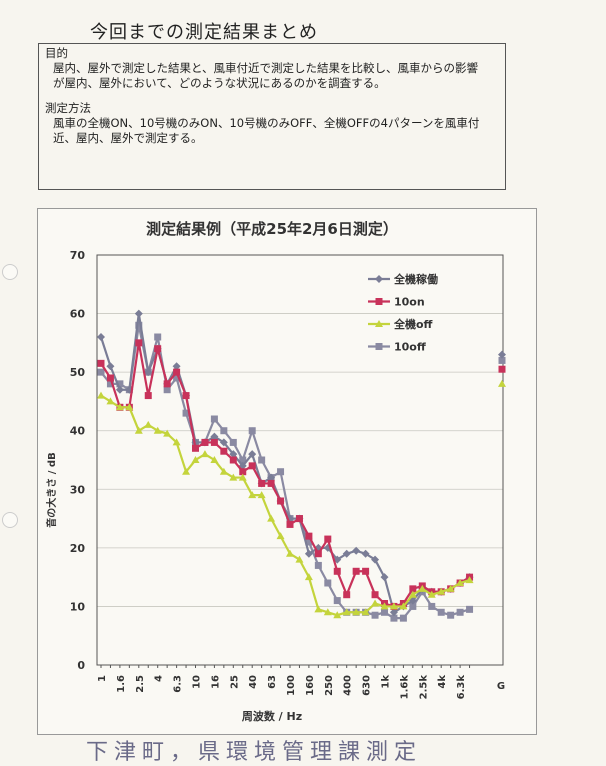 The image size is (606, 766). What do you see at coordinates (215, 682) in the screenshot?
I see `x-tick-label: 16` at bounding box center [215, 682].